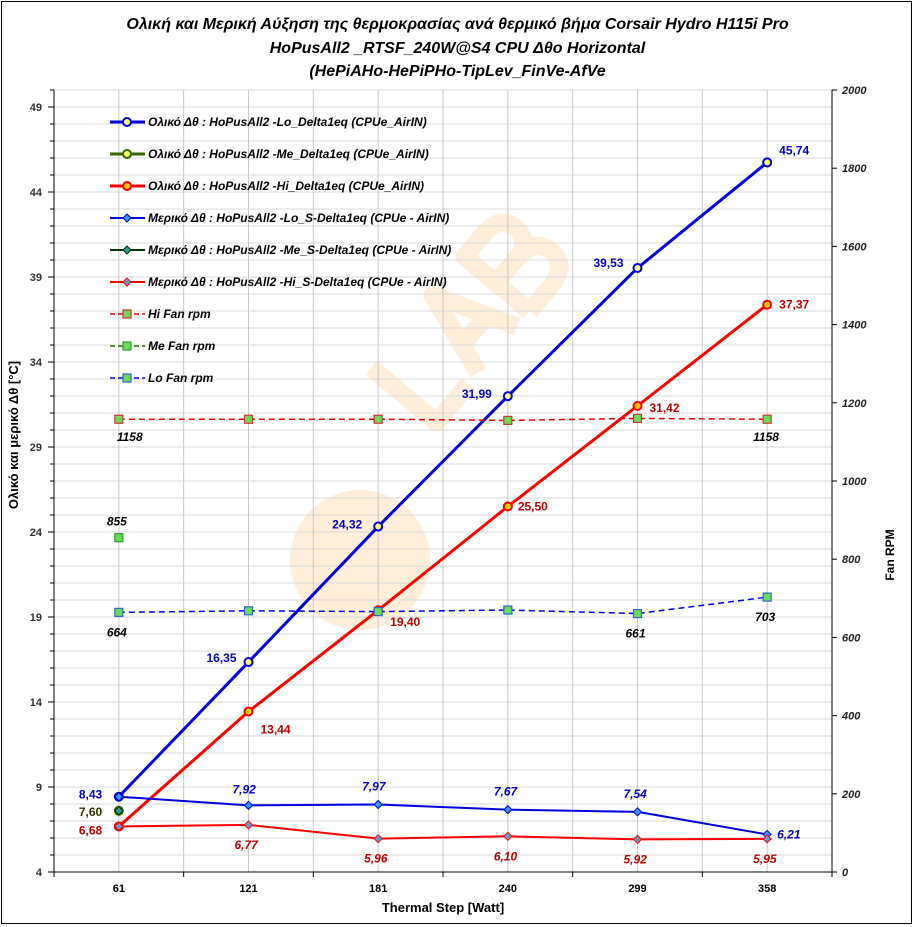 This screenshot has width=915, height=927. Describe the element at coordinates (378, 889) in the screenshot. I see `x-axis-tick-label: 181` at that location.